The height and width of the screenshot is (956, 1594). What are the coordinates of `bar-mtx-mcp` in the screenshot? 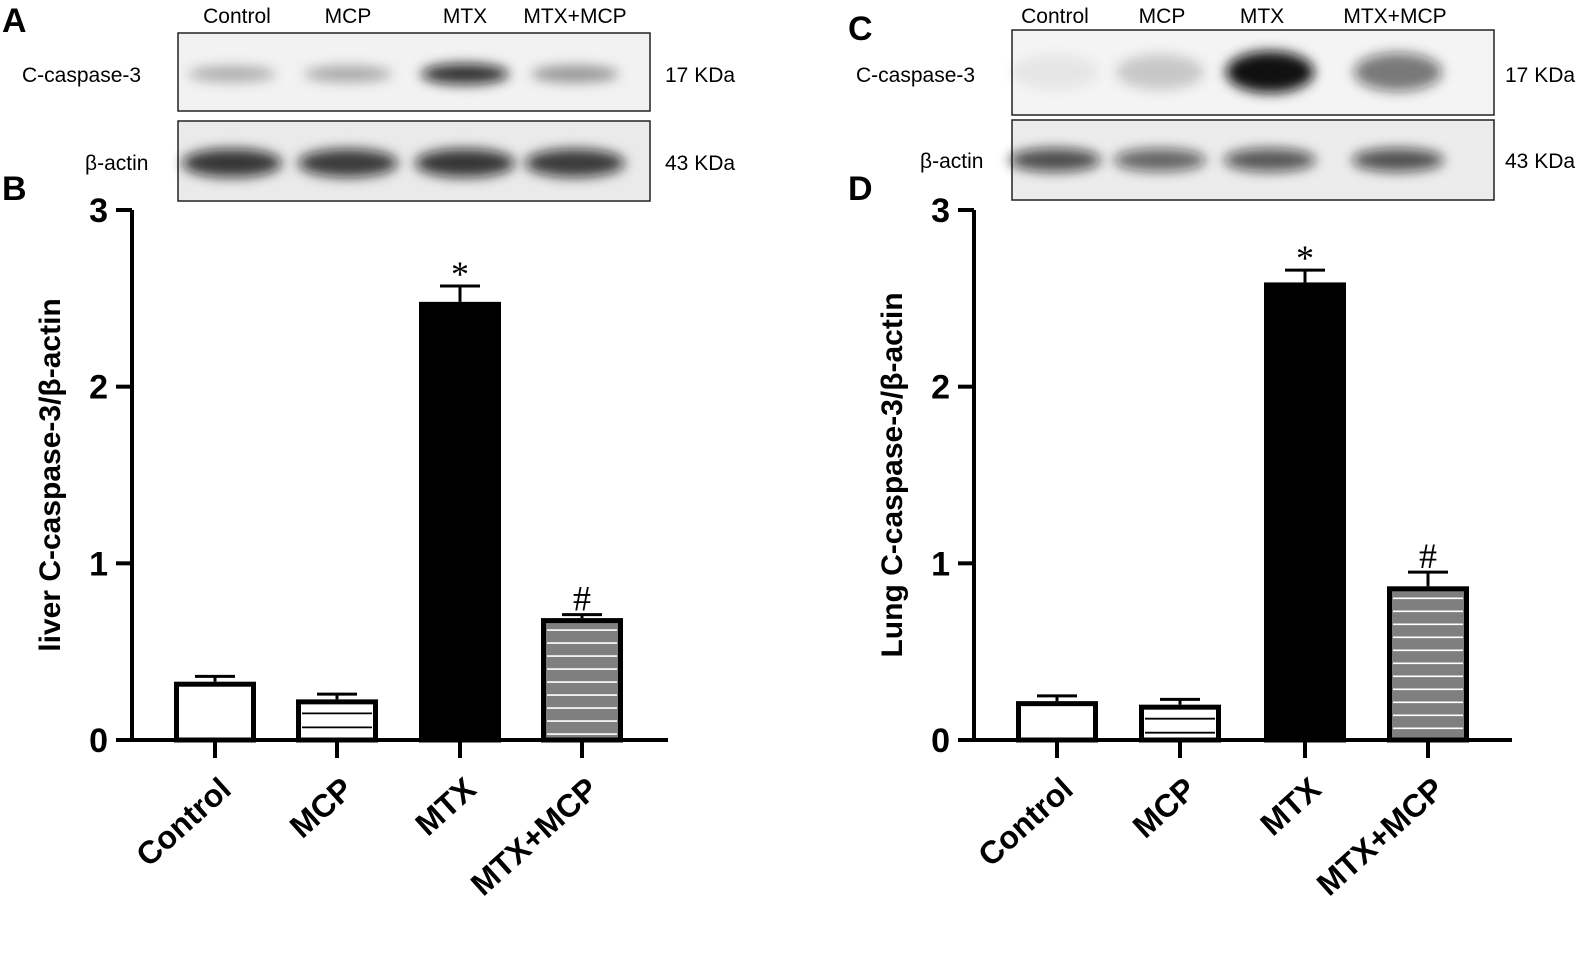 It's located at (582, 680).